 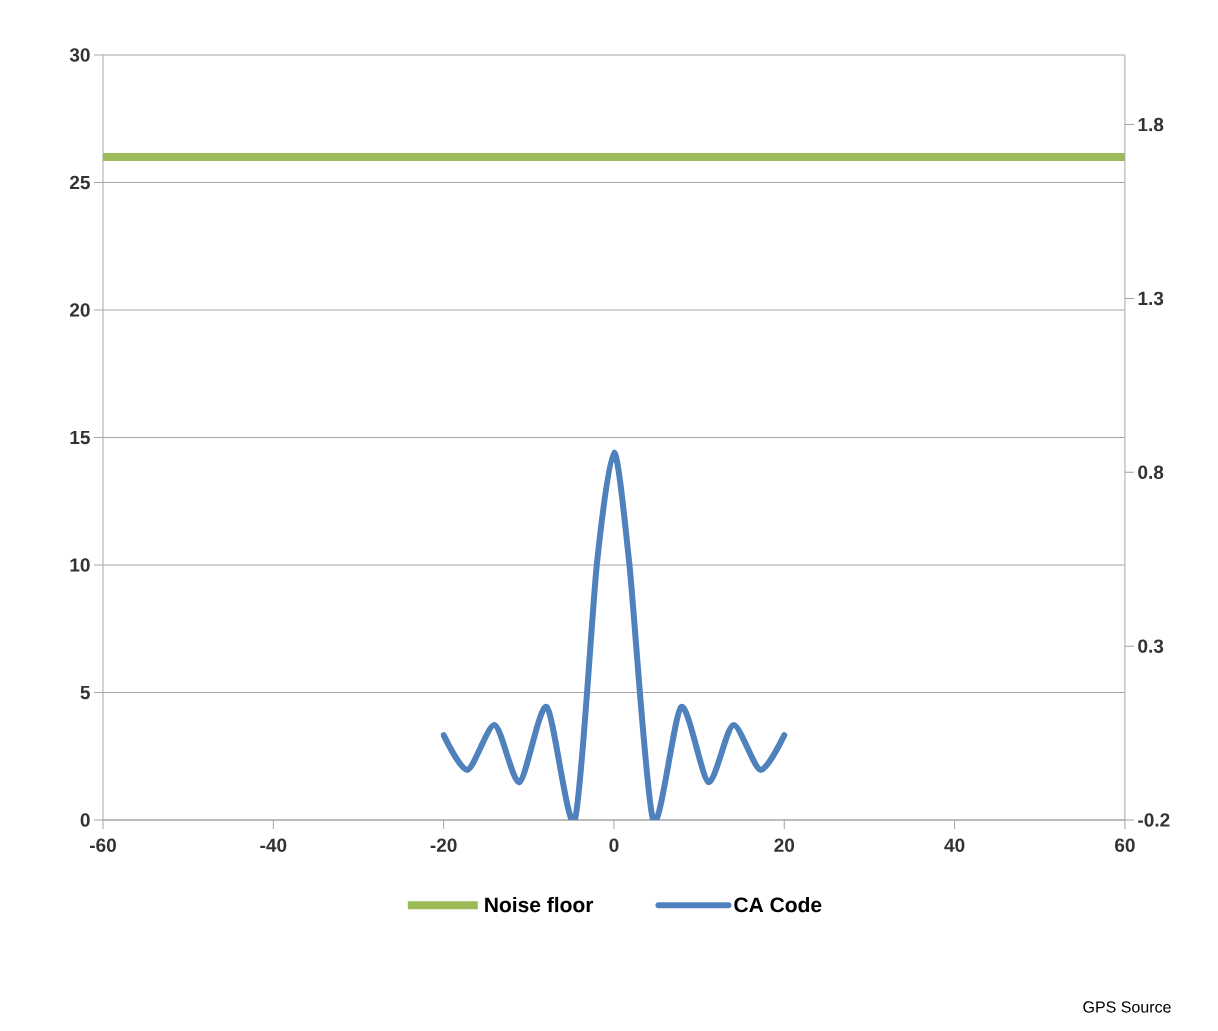 What do you see at coordinates (1127, 1007) in the screenshot?
I see `text: GPS Source` at bounding box center [1127, 1007].